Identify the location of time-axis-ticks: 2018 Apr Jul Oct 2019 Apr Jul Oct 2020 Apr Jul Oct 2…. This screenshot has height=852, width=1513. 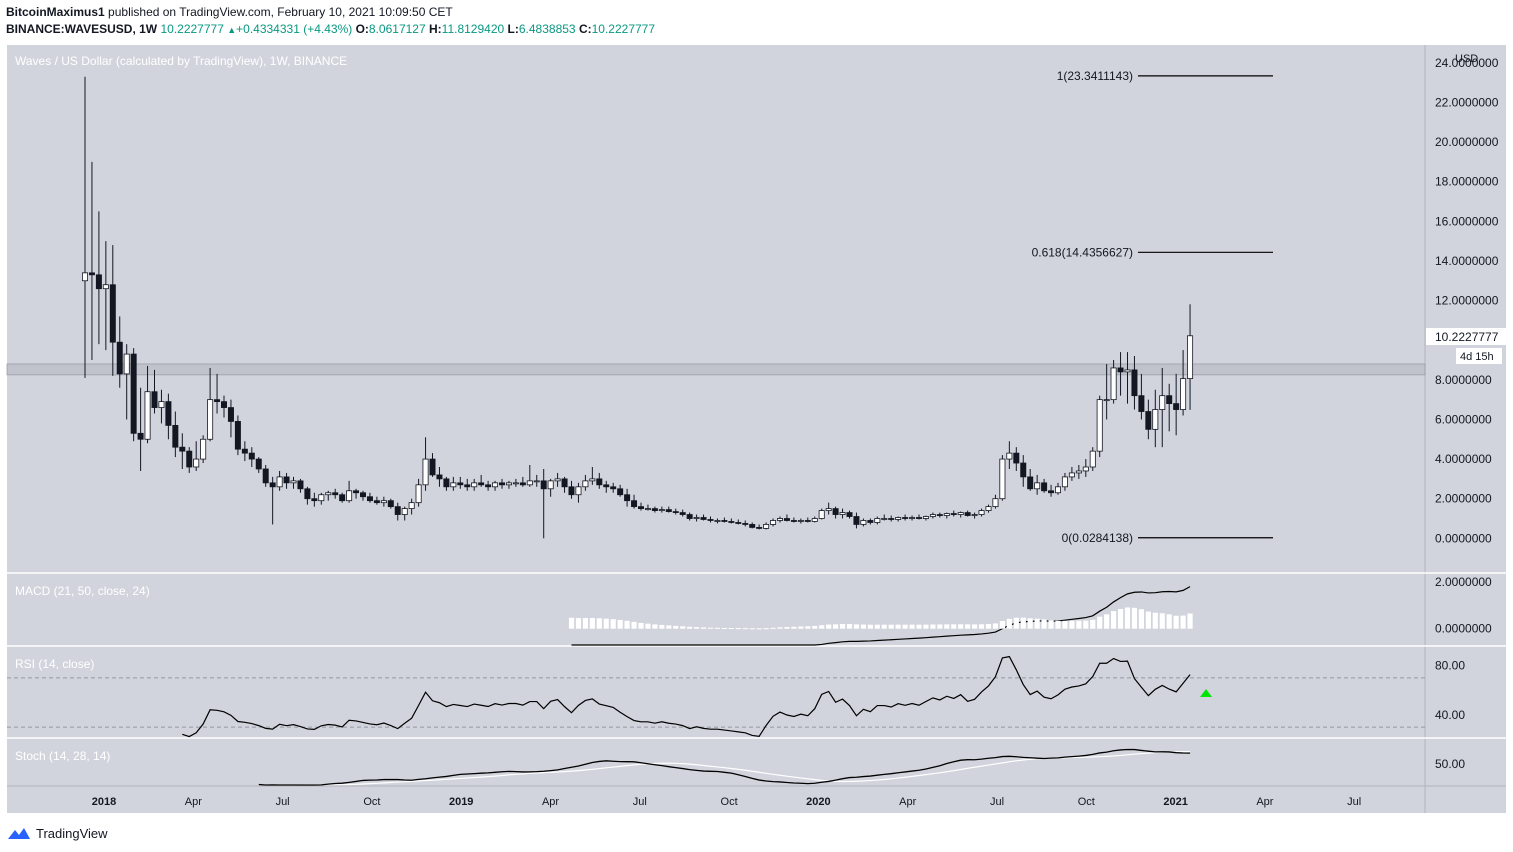
(726, 802).